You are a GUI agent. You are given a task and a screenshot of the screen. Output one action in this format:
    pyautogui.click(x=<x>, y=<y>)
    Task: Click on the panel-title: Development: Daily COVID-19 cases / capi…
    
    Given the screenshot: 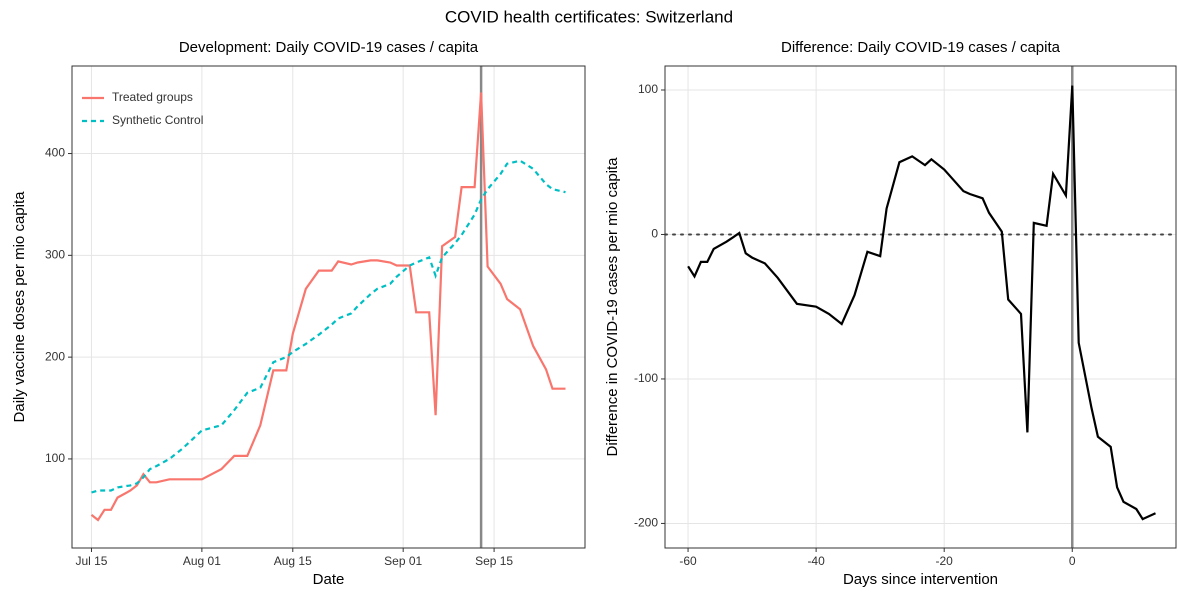 What is the action you would take?
    pyautogui.click(x=329, y=47)
    